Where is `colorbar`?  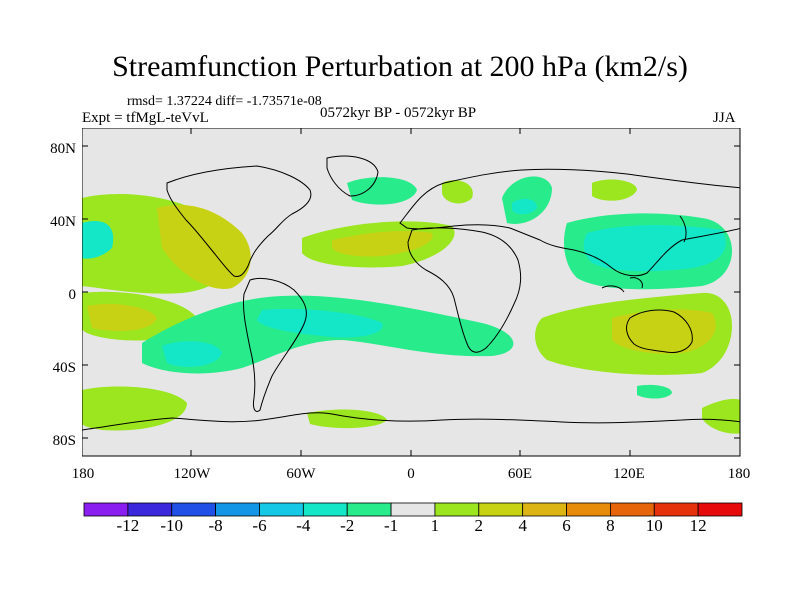 colorbar is located at coordinates (413, 509).